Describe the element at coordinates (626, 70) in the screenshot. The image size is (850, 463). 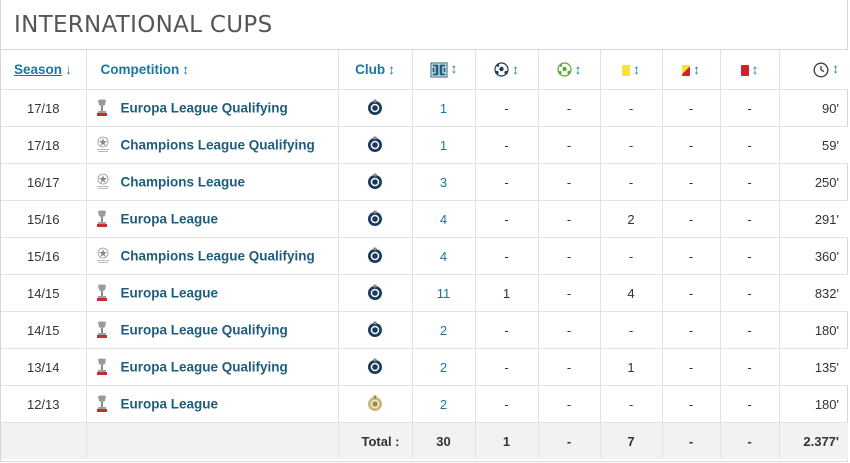
I see `yellow-card-icon` at that location.